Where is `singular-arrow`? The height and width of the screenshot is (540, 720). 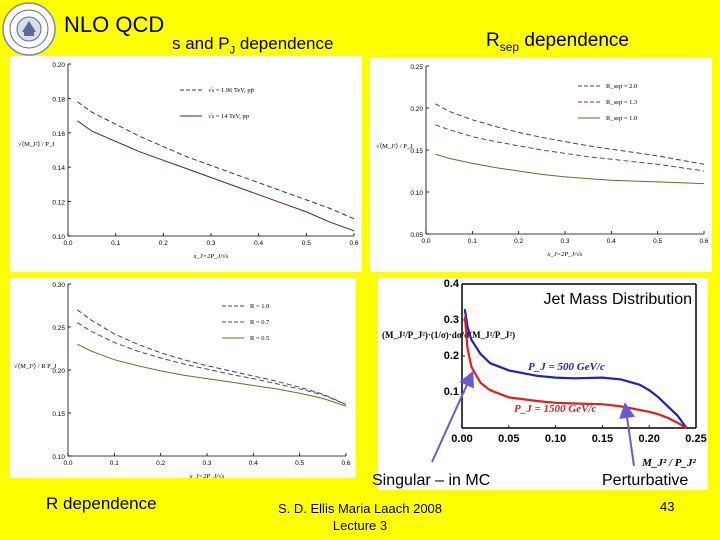
singular-arrow is located at coordinates (452, 416).